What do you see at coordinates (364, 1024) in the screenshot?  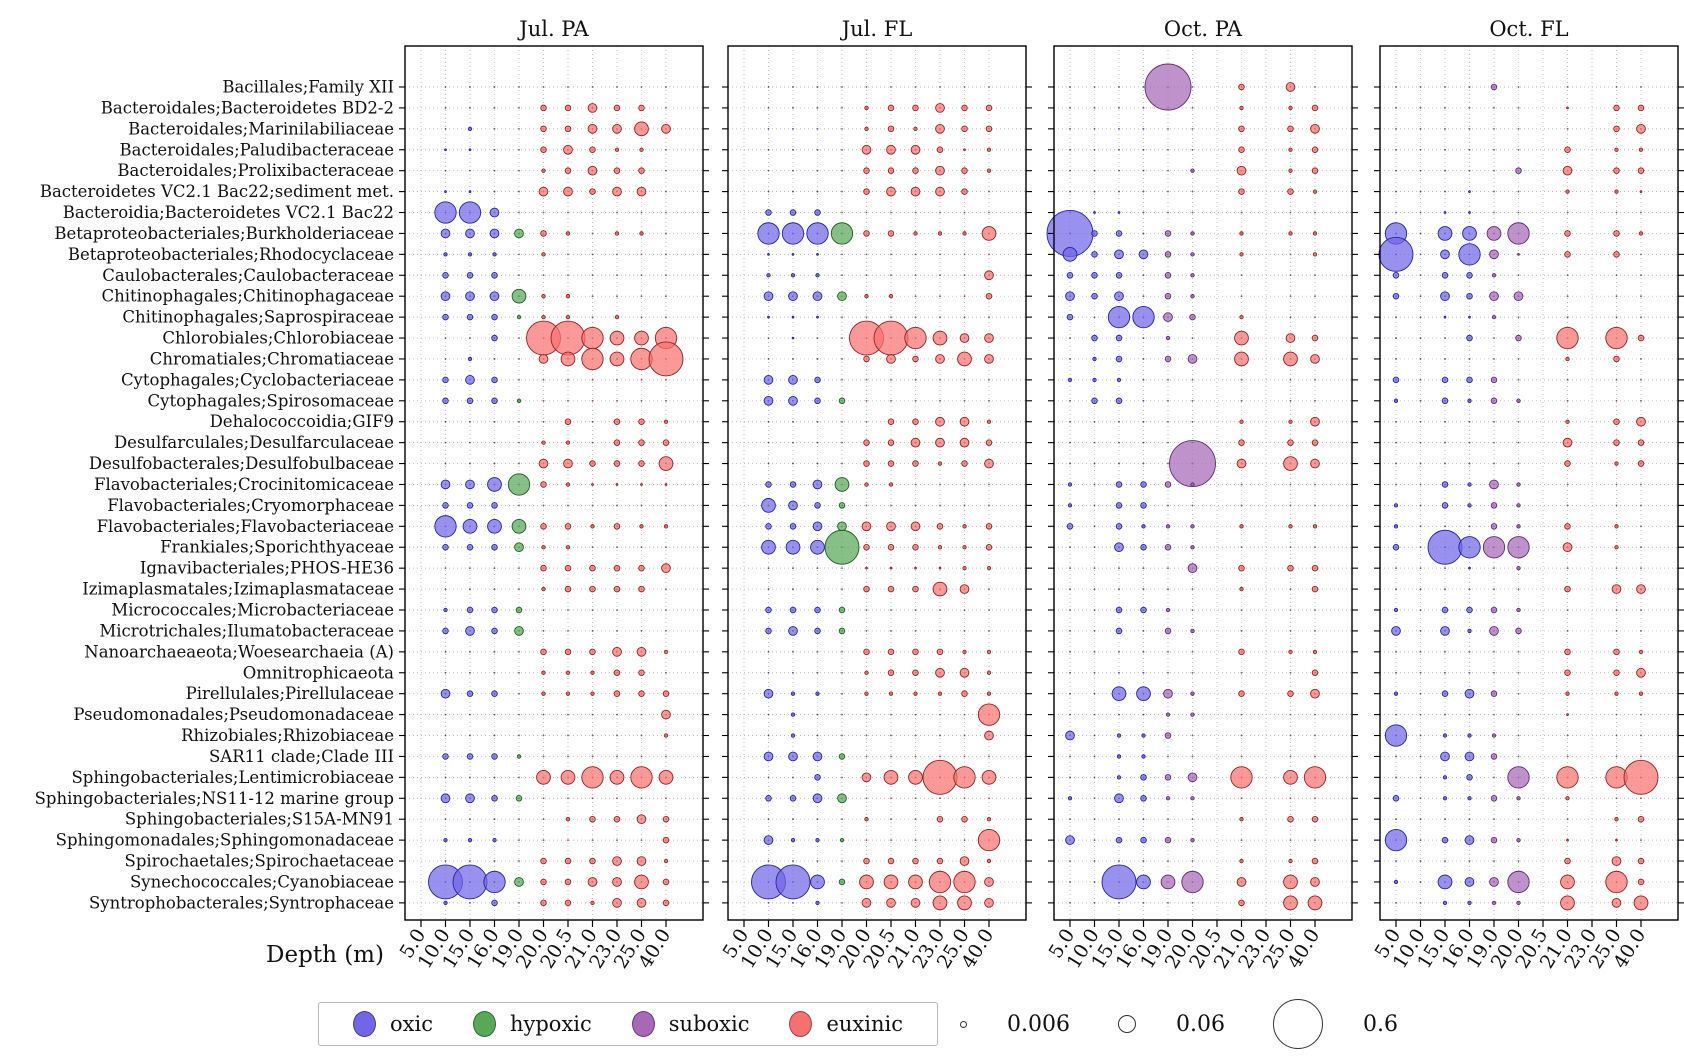 I see `oxic-circle-icon` at bounding box center [364, 1024].